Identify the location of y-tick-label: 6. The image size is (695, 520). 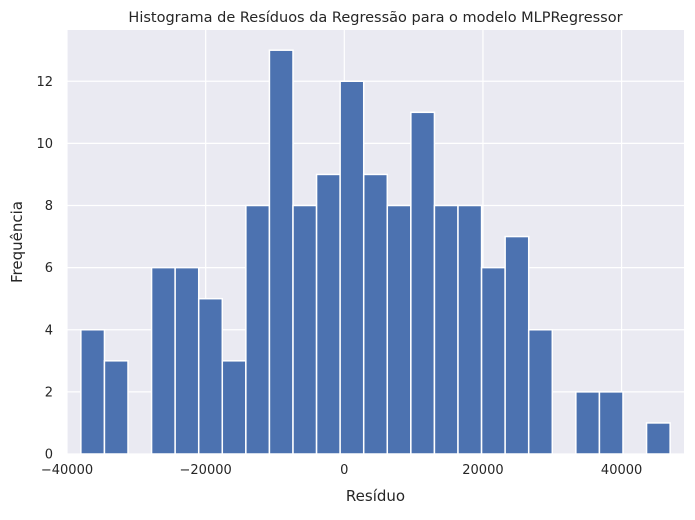
(49, 268).